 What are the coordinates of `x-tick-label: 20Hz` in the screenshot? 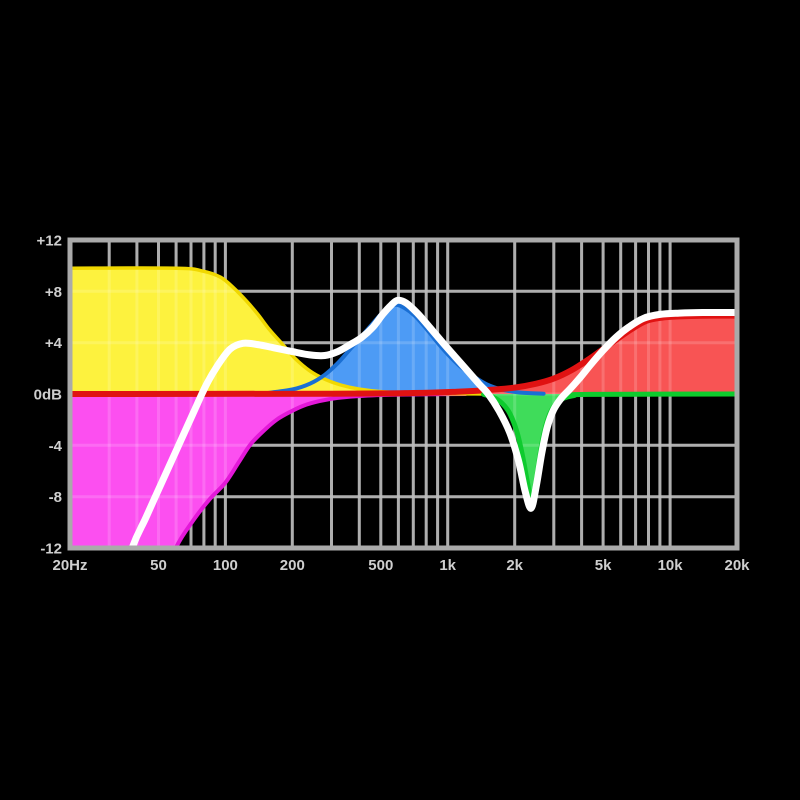 It's located at (69, 565).